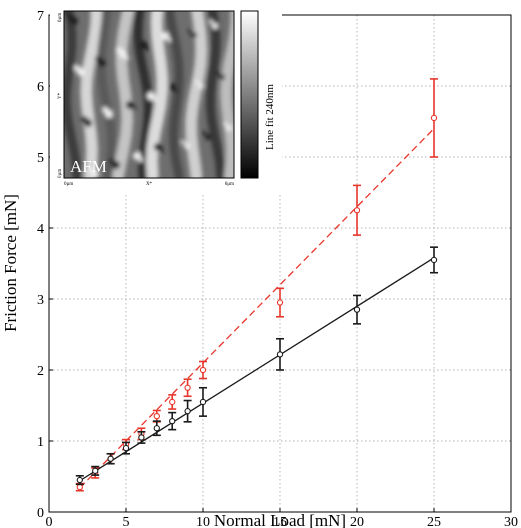 The height and width of the screenshot is (528, 521). What do you see at coordinates (40, 229) in the screenshot?
I see `y-tick-label: 4` at bounding box center [40, 229].